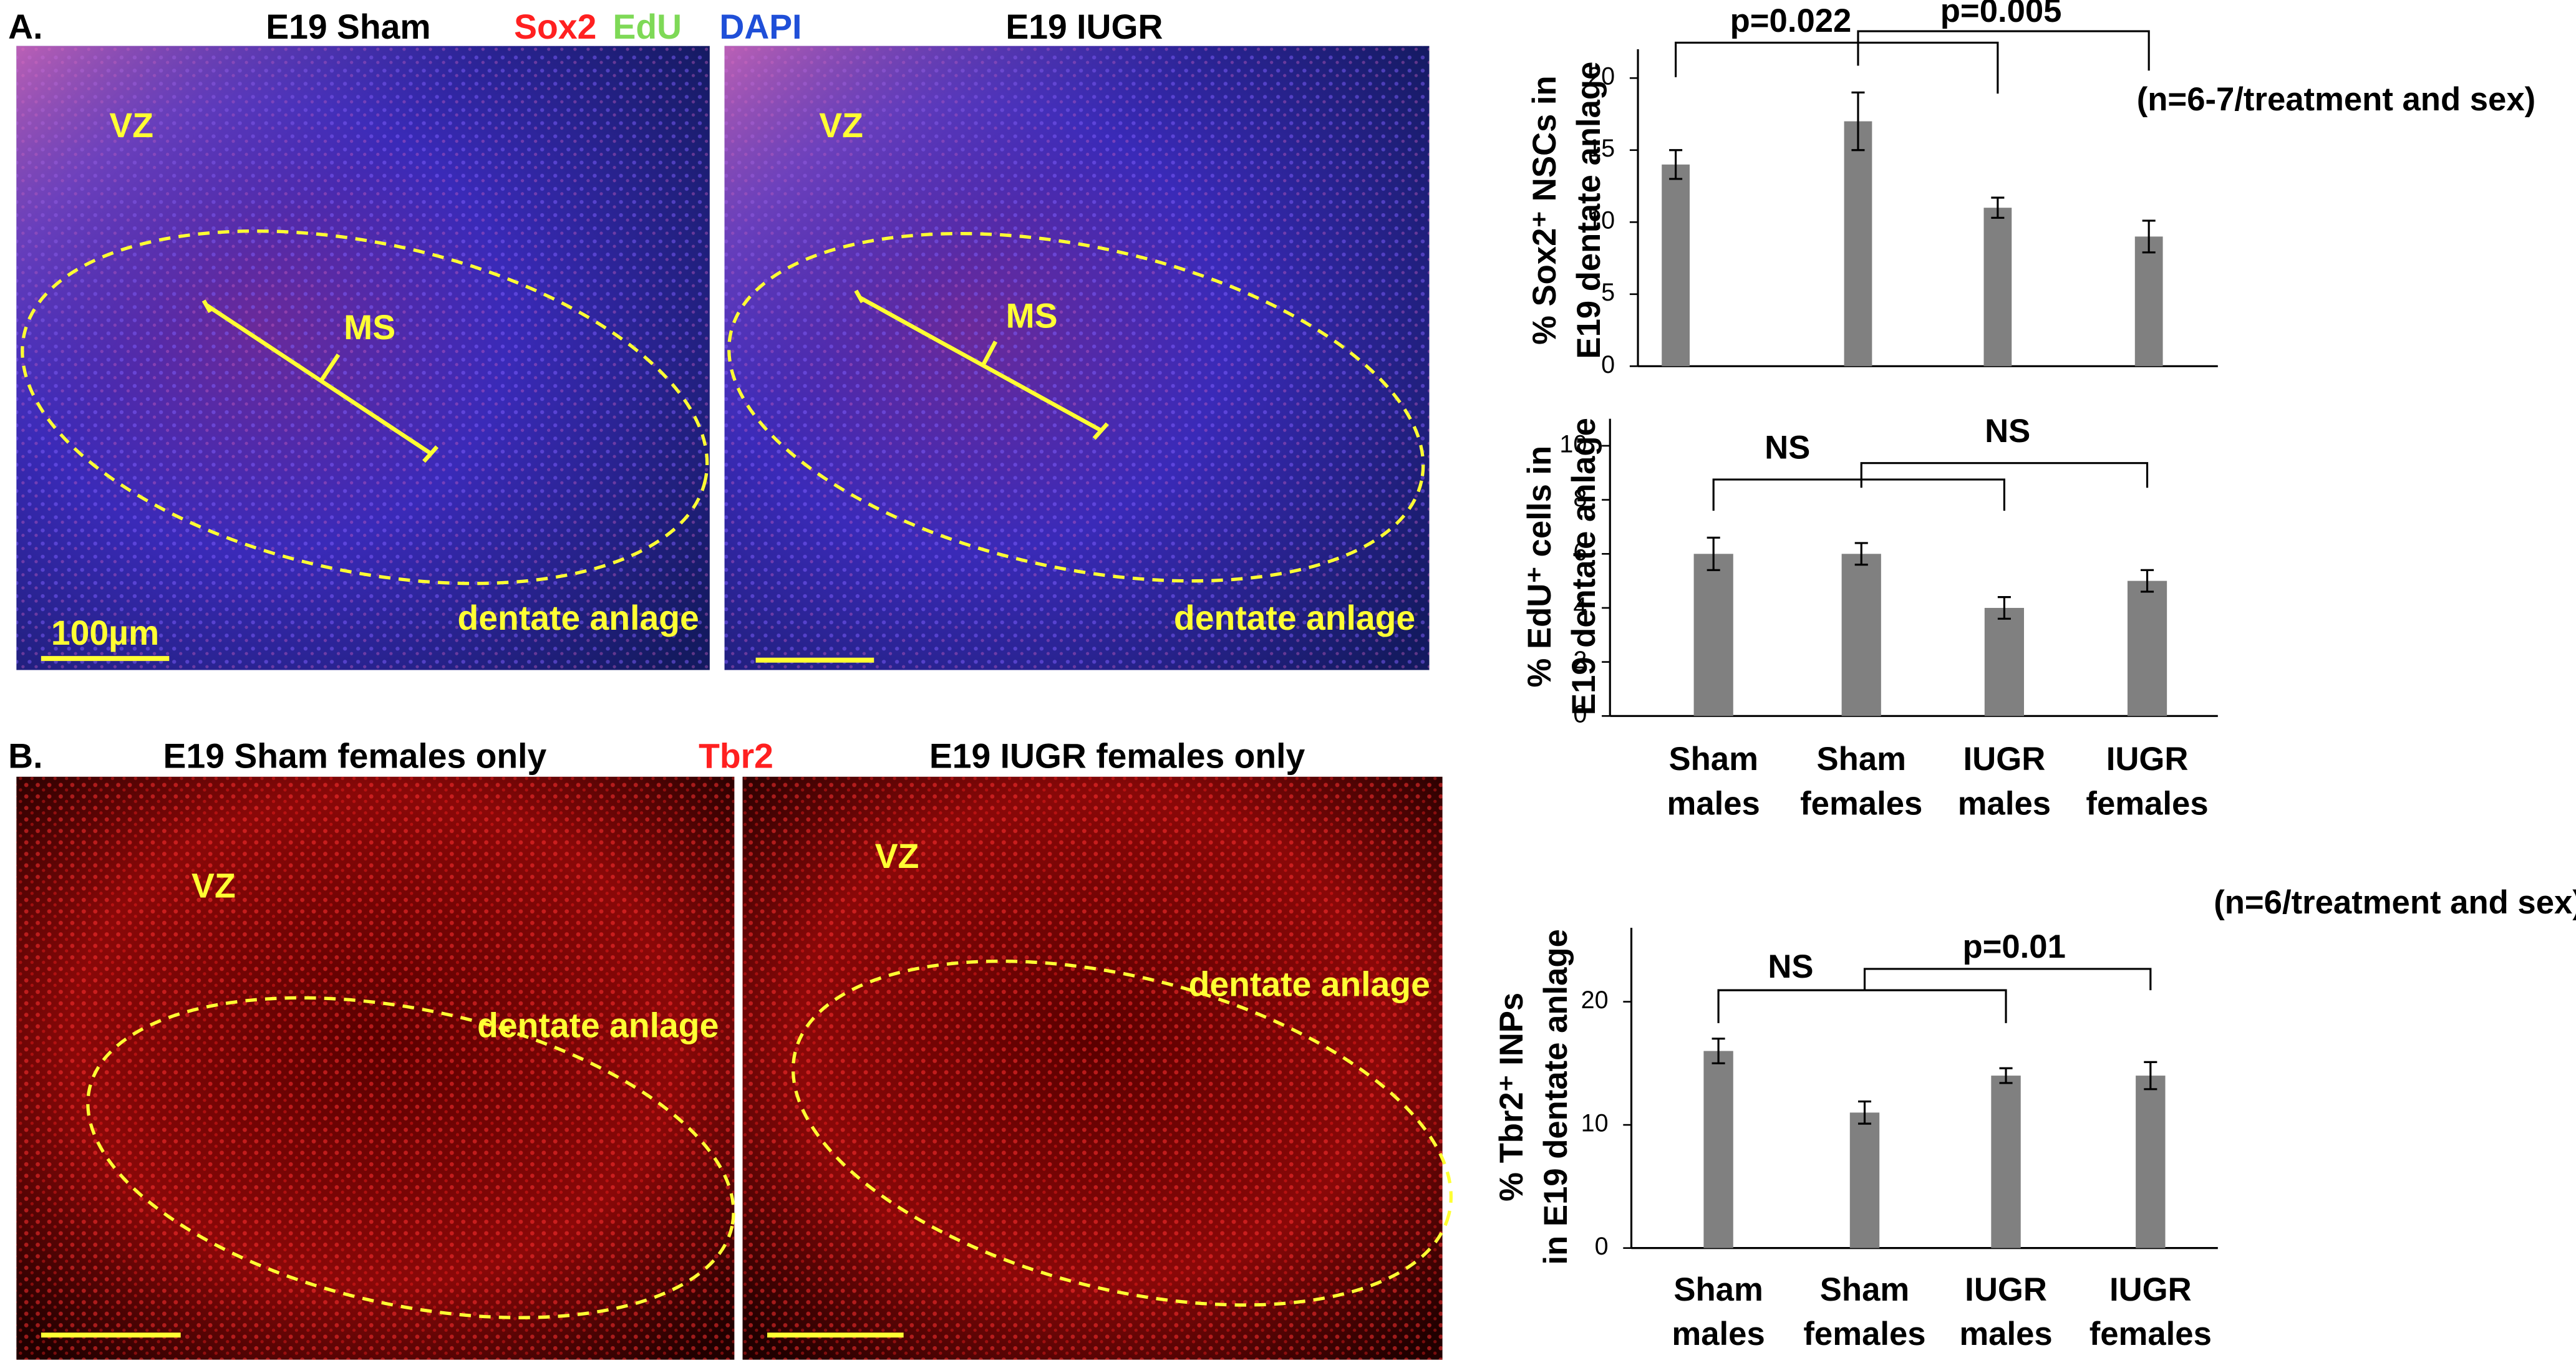 Image resolution: width=2576 pixels, height=1363 pixels. I want to click on y-tick-label: 4, so click(1580, 606).